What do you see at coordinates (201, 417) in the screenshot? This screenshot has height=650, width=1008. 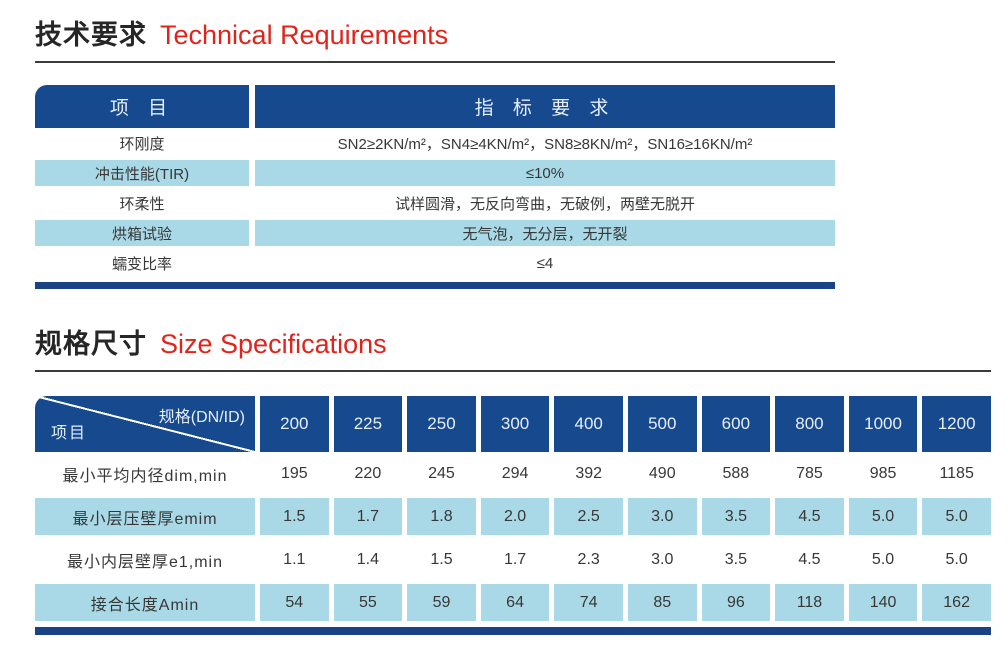 I see `corner-label-spec: 规格(DN/ID)` at bounding box center [201, 417].